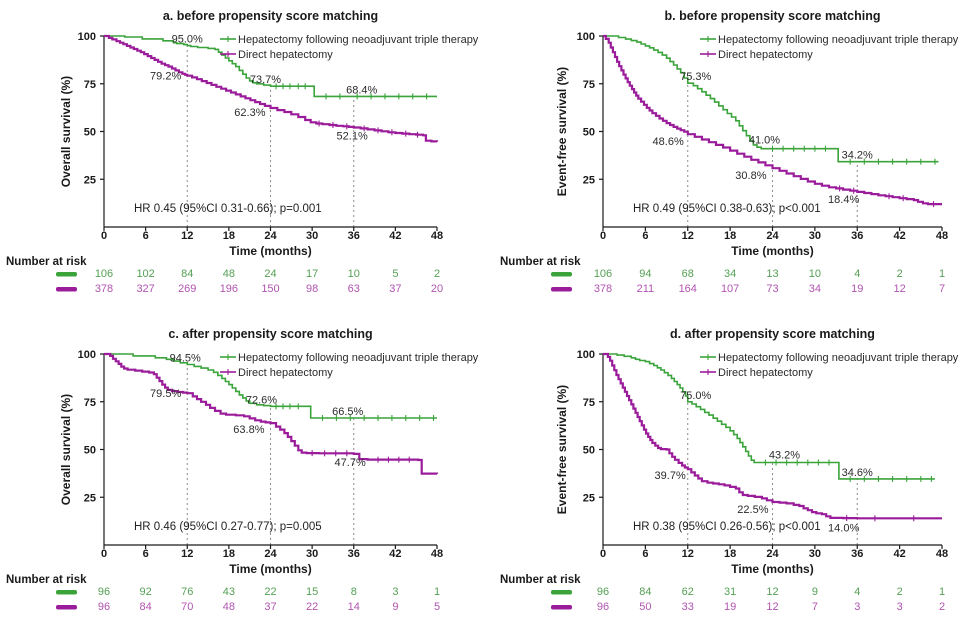 This screenshot has height=630, width=960. Describe the element at coordinates (857, 156) in the screenshot. I see `annotation-34.2pct: 34.2%` at that location.